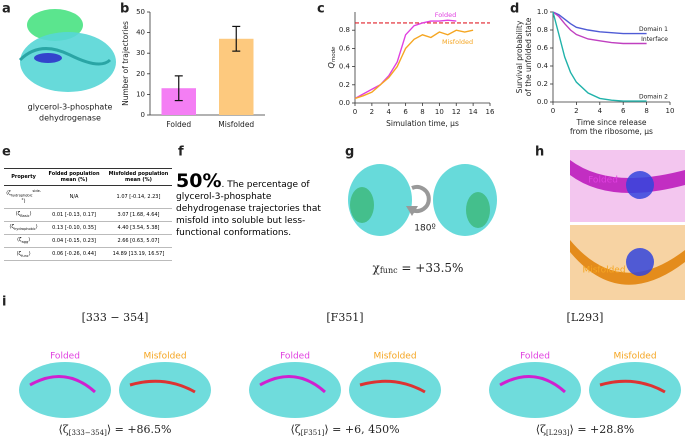 Image resolution: width=685 pixels, height=438 pixels. What do you see at coordinates (140, 53) in the screenshot?
I see `y-tick-label: 30` at bounding box center [140, 53].